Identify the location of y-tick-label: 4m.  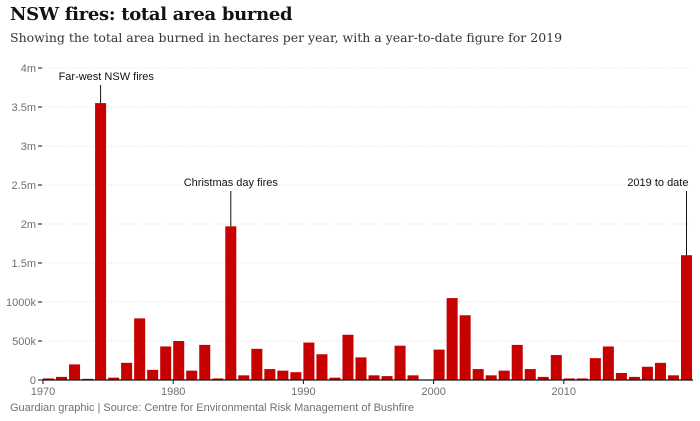
(28, 69).